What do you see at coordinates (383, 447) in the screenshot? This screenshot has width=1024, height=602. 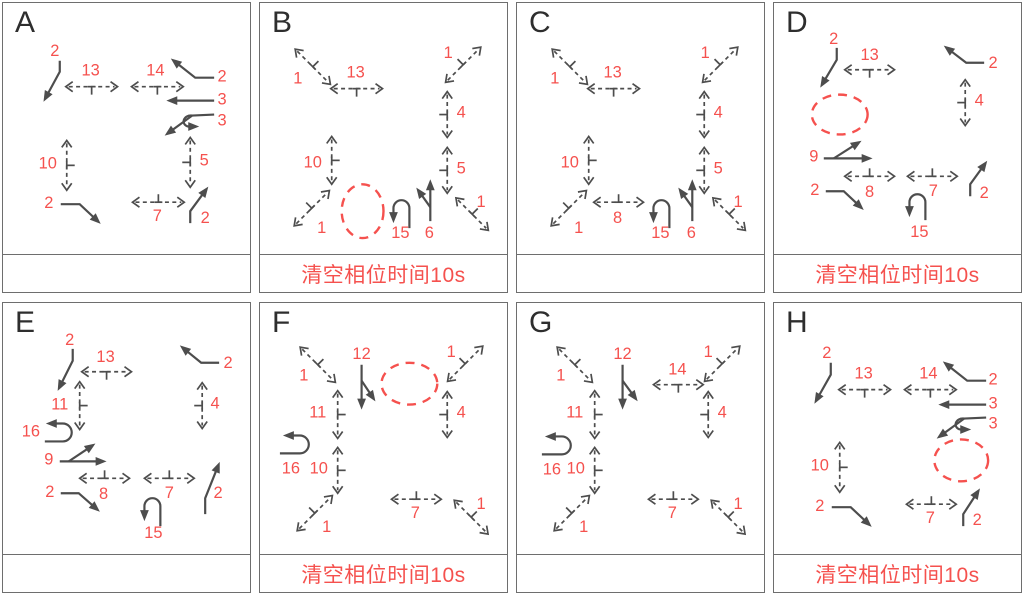 I see `phase-panel-f: F 1 12 1 11 4 16 10 1 7 1 清空相位时间10s` at bounding box center [383, 447].